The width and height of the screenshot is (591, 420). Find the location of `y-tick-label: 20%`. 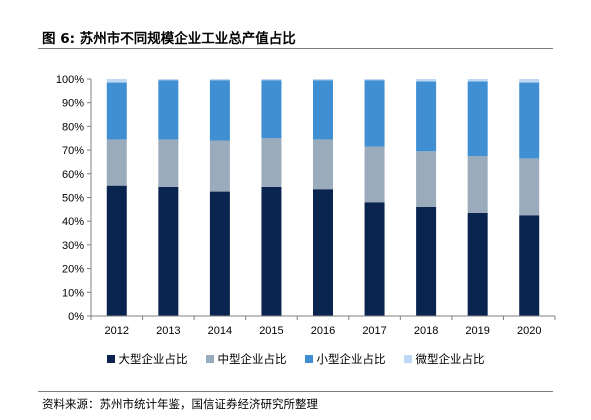

y-tick-label: 20% is located at coordinates (73, 270).